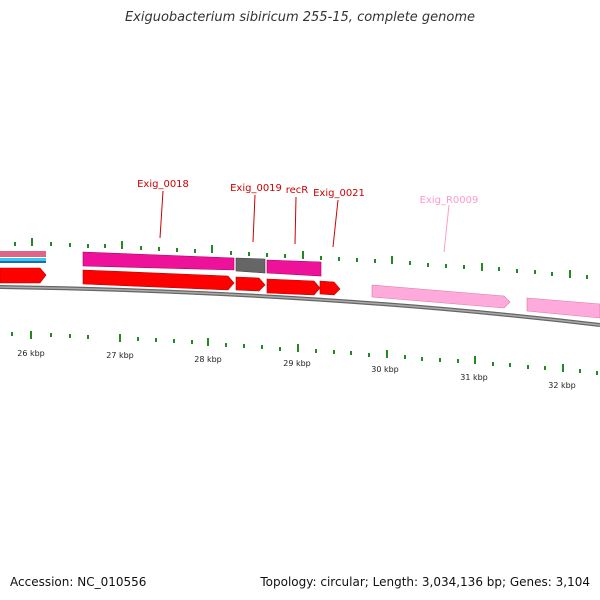 Image resolution: width=600 pixels, height=600 pixels. Describe the element at coordinates (297, 190) in the screenshot. I see `label-recR: recR` at that location.